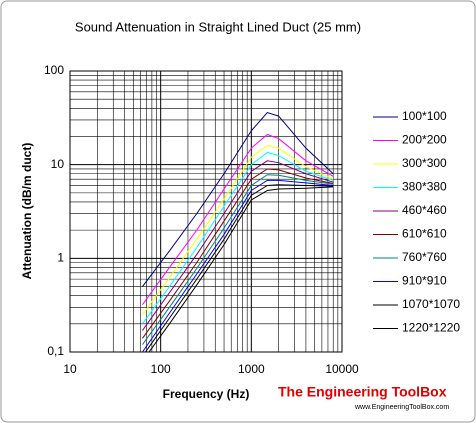  Describe the element at coordinates (424, 163) in the screenshot. I see `legend-label: 300*300` at that location.